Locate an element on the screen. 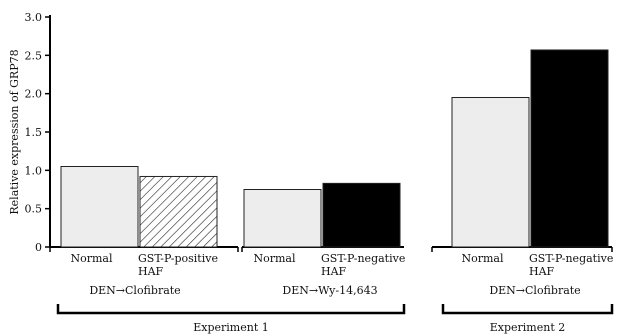  y-tick-label: 1.0 is located at coordinates (34, 170).